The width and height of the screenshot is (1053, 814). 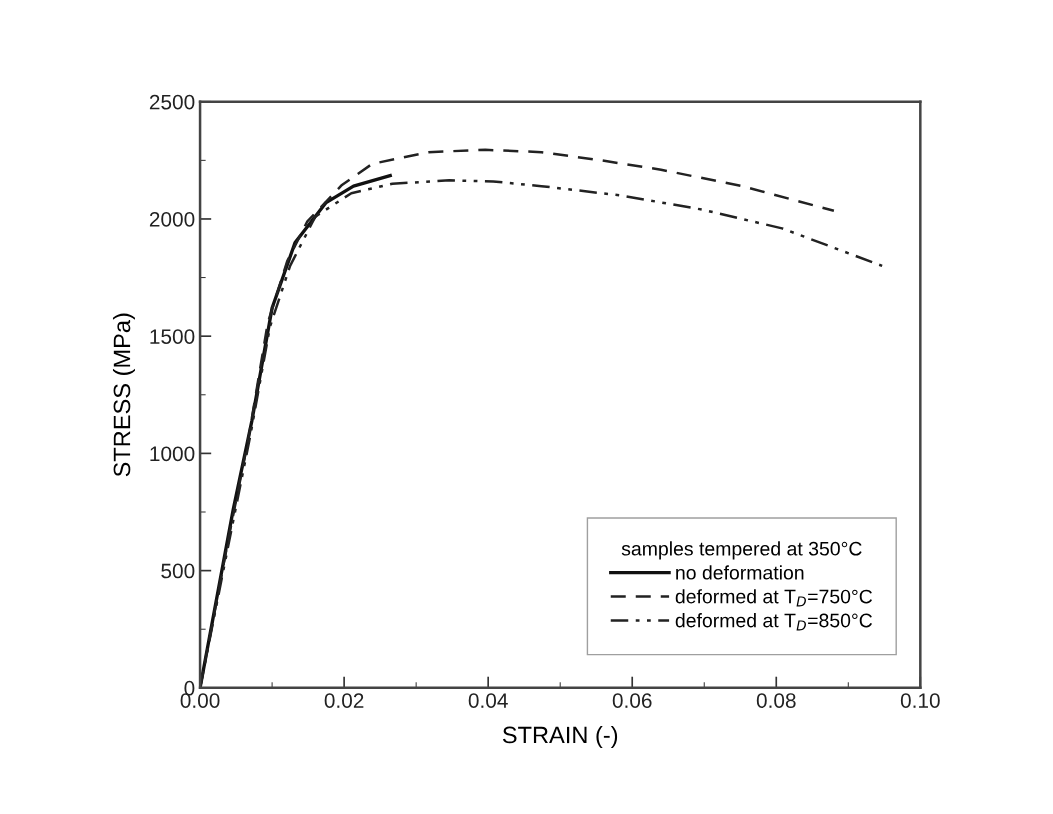 I want to click on legend-title: samples tempered at 350°C, so click(x=741, y=550).